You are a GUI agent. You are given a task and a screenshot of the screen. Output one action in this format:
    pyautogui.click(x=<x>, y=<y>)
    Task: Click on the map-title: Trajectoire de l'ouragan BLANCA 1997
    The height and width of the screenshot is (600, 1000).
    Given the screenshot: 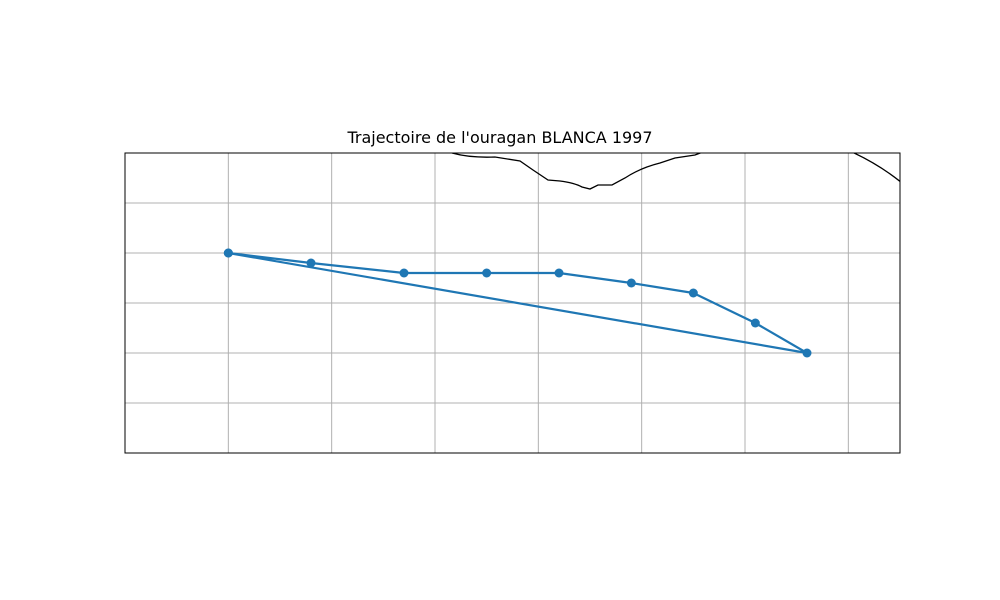 What is the action you would take?
    pyautogui.click(x=500, y=137)
    